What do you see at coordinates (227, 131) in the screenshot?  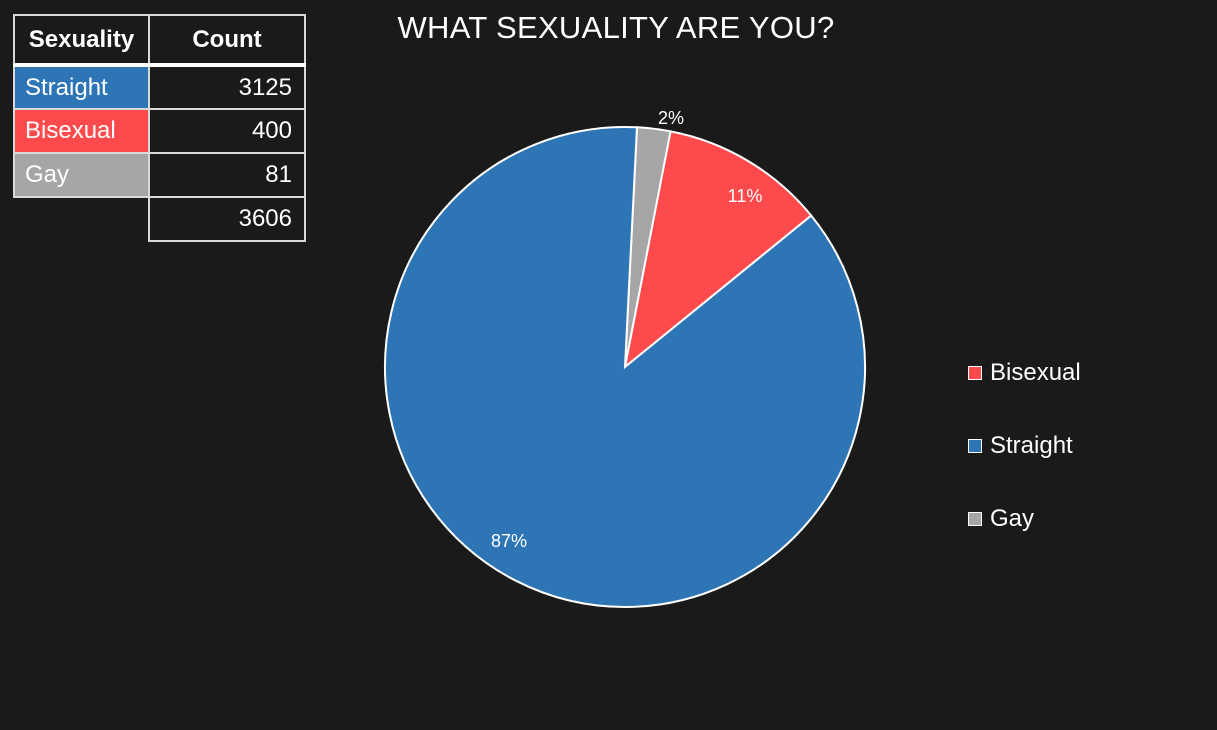 I see `row-count-cell: 400` at bounding box center [227, 131].